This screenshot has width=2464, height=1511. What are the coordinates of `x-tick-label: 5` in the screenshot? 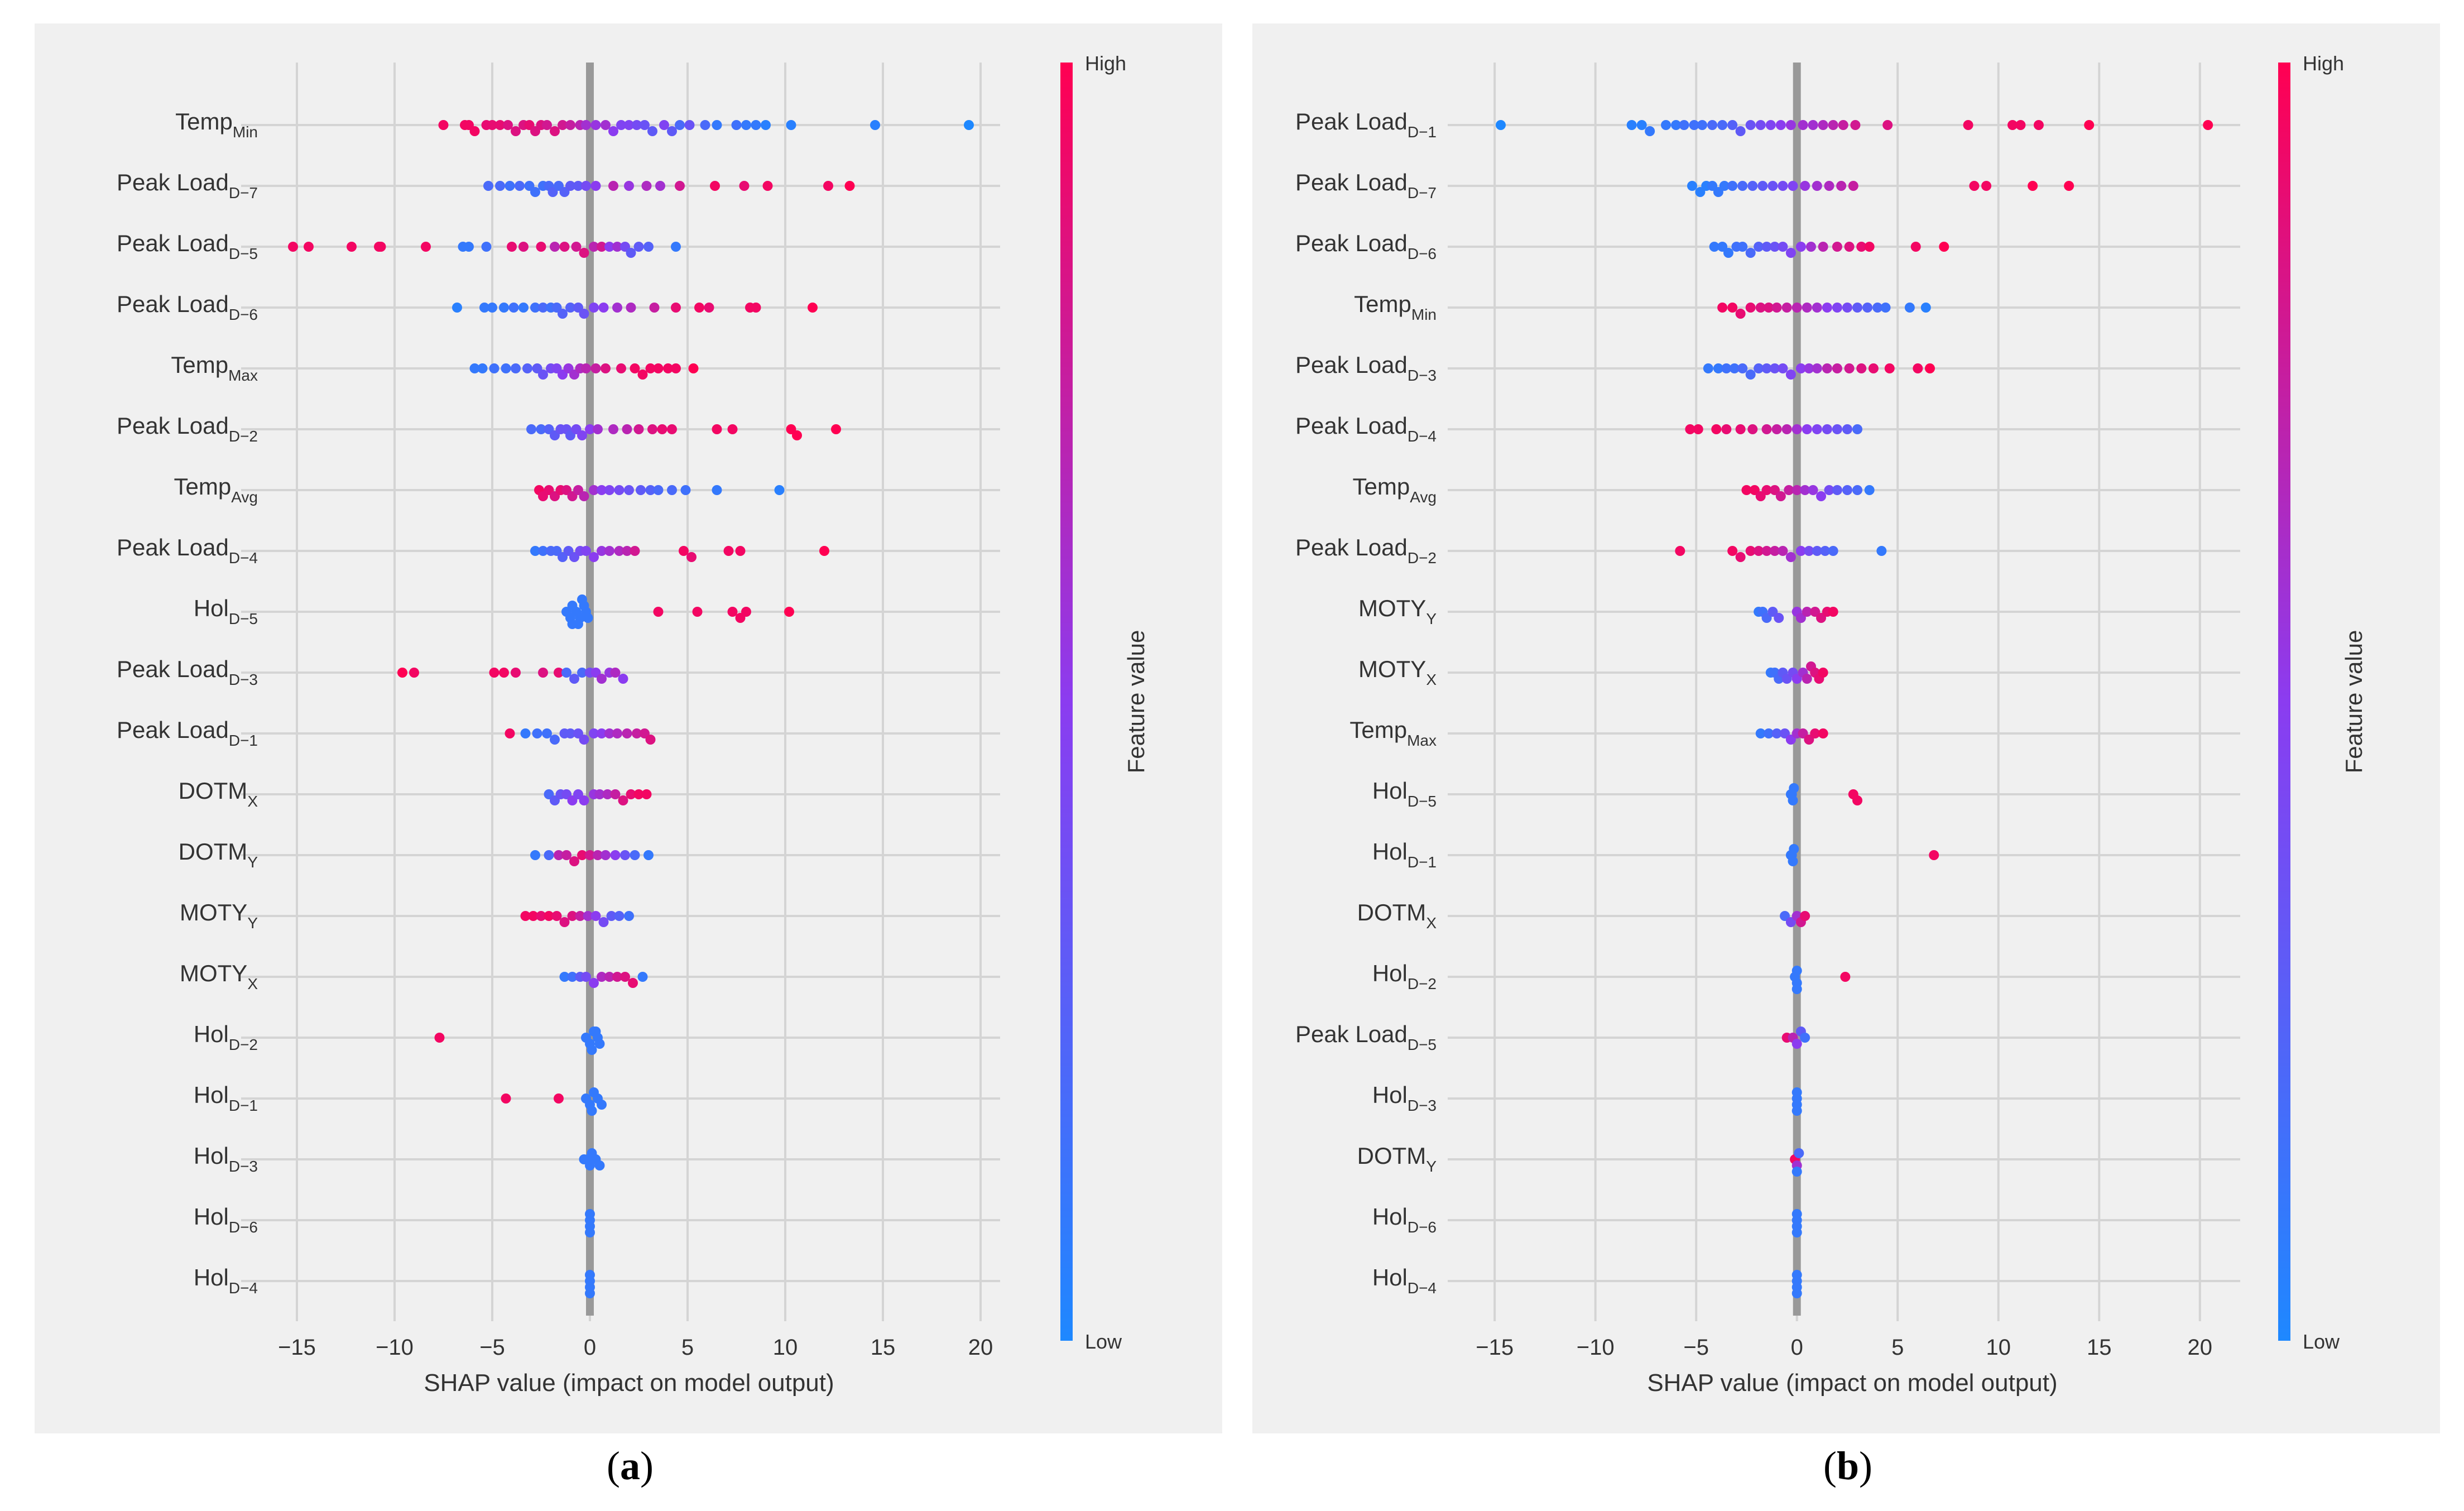 It's located at (1897, 1347).